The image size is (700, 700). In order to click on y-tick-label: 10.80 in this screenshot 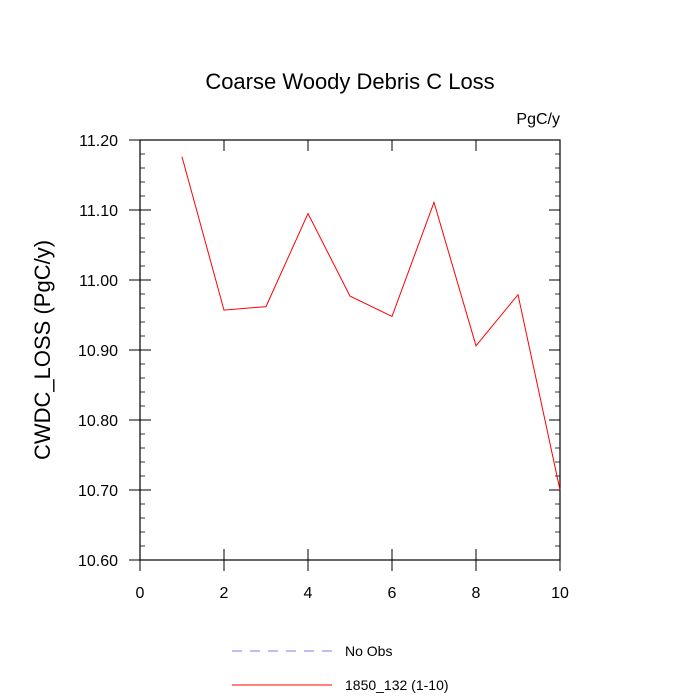, I will do `click(98, 421)`.